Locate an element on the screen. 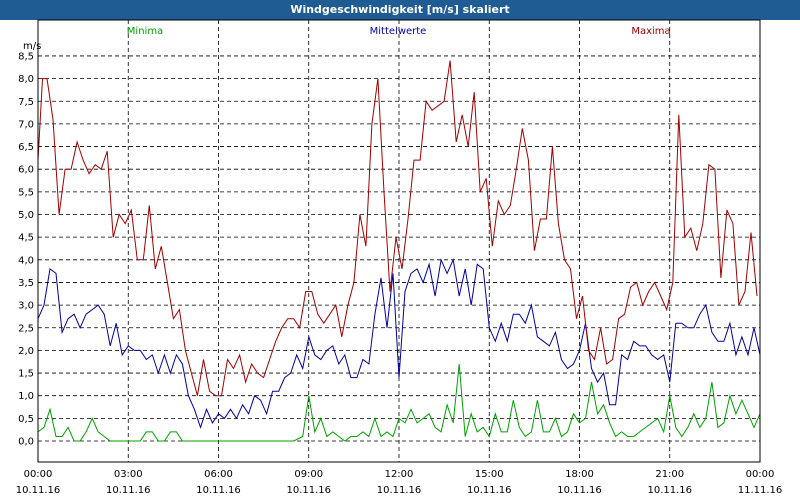  y-axis-label: m/s is located at coordinates (32, 46).